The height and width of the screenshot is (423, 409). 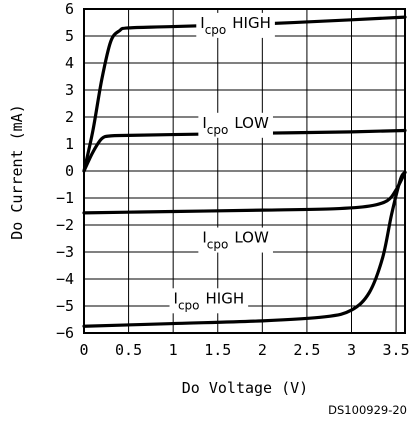 I want to click on y-tick-label: 3, so click(x=69, y=90).